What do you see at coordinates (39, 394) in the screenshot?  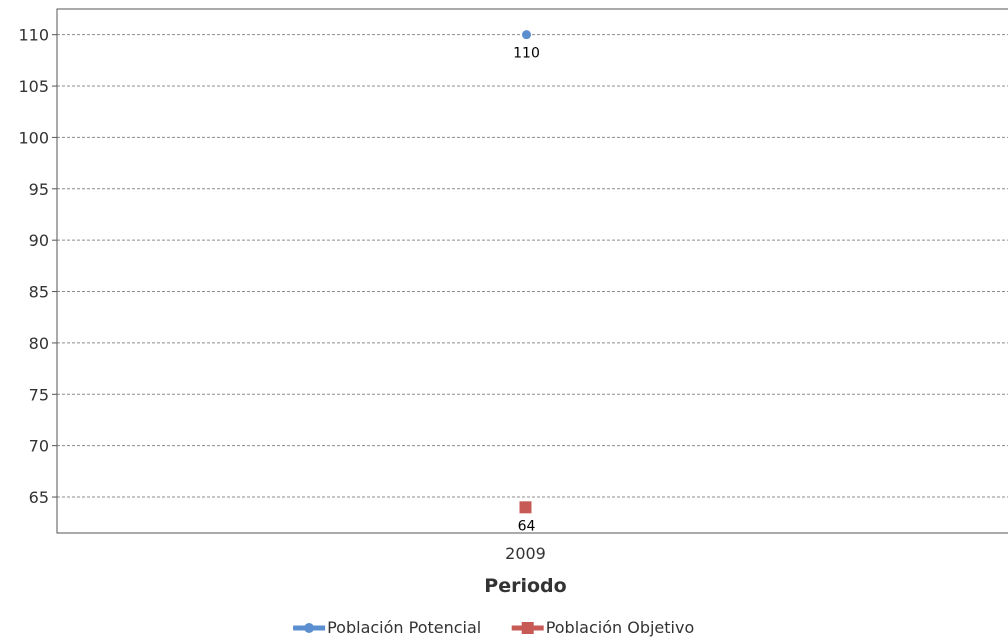 I see `y-tick-label: 75` at bounding box center [39, 394].